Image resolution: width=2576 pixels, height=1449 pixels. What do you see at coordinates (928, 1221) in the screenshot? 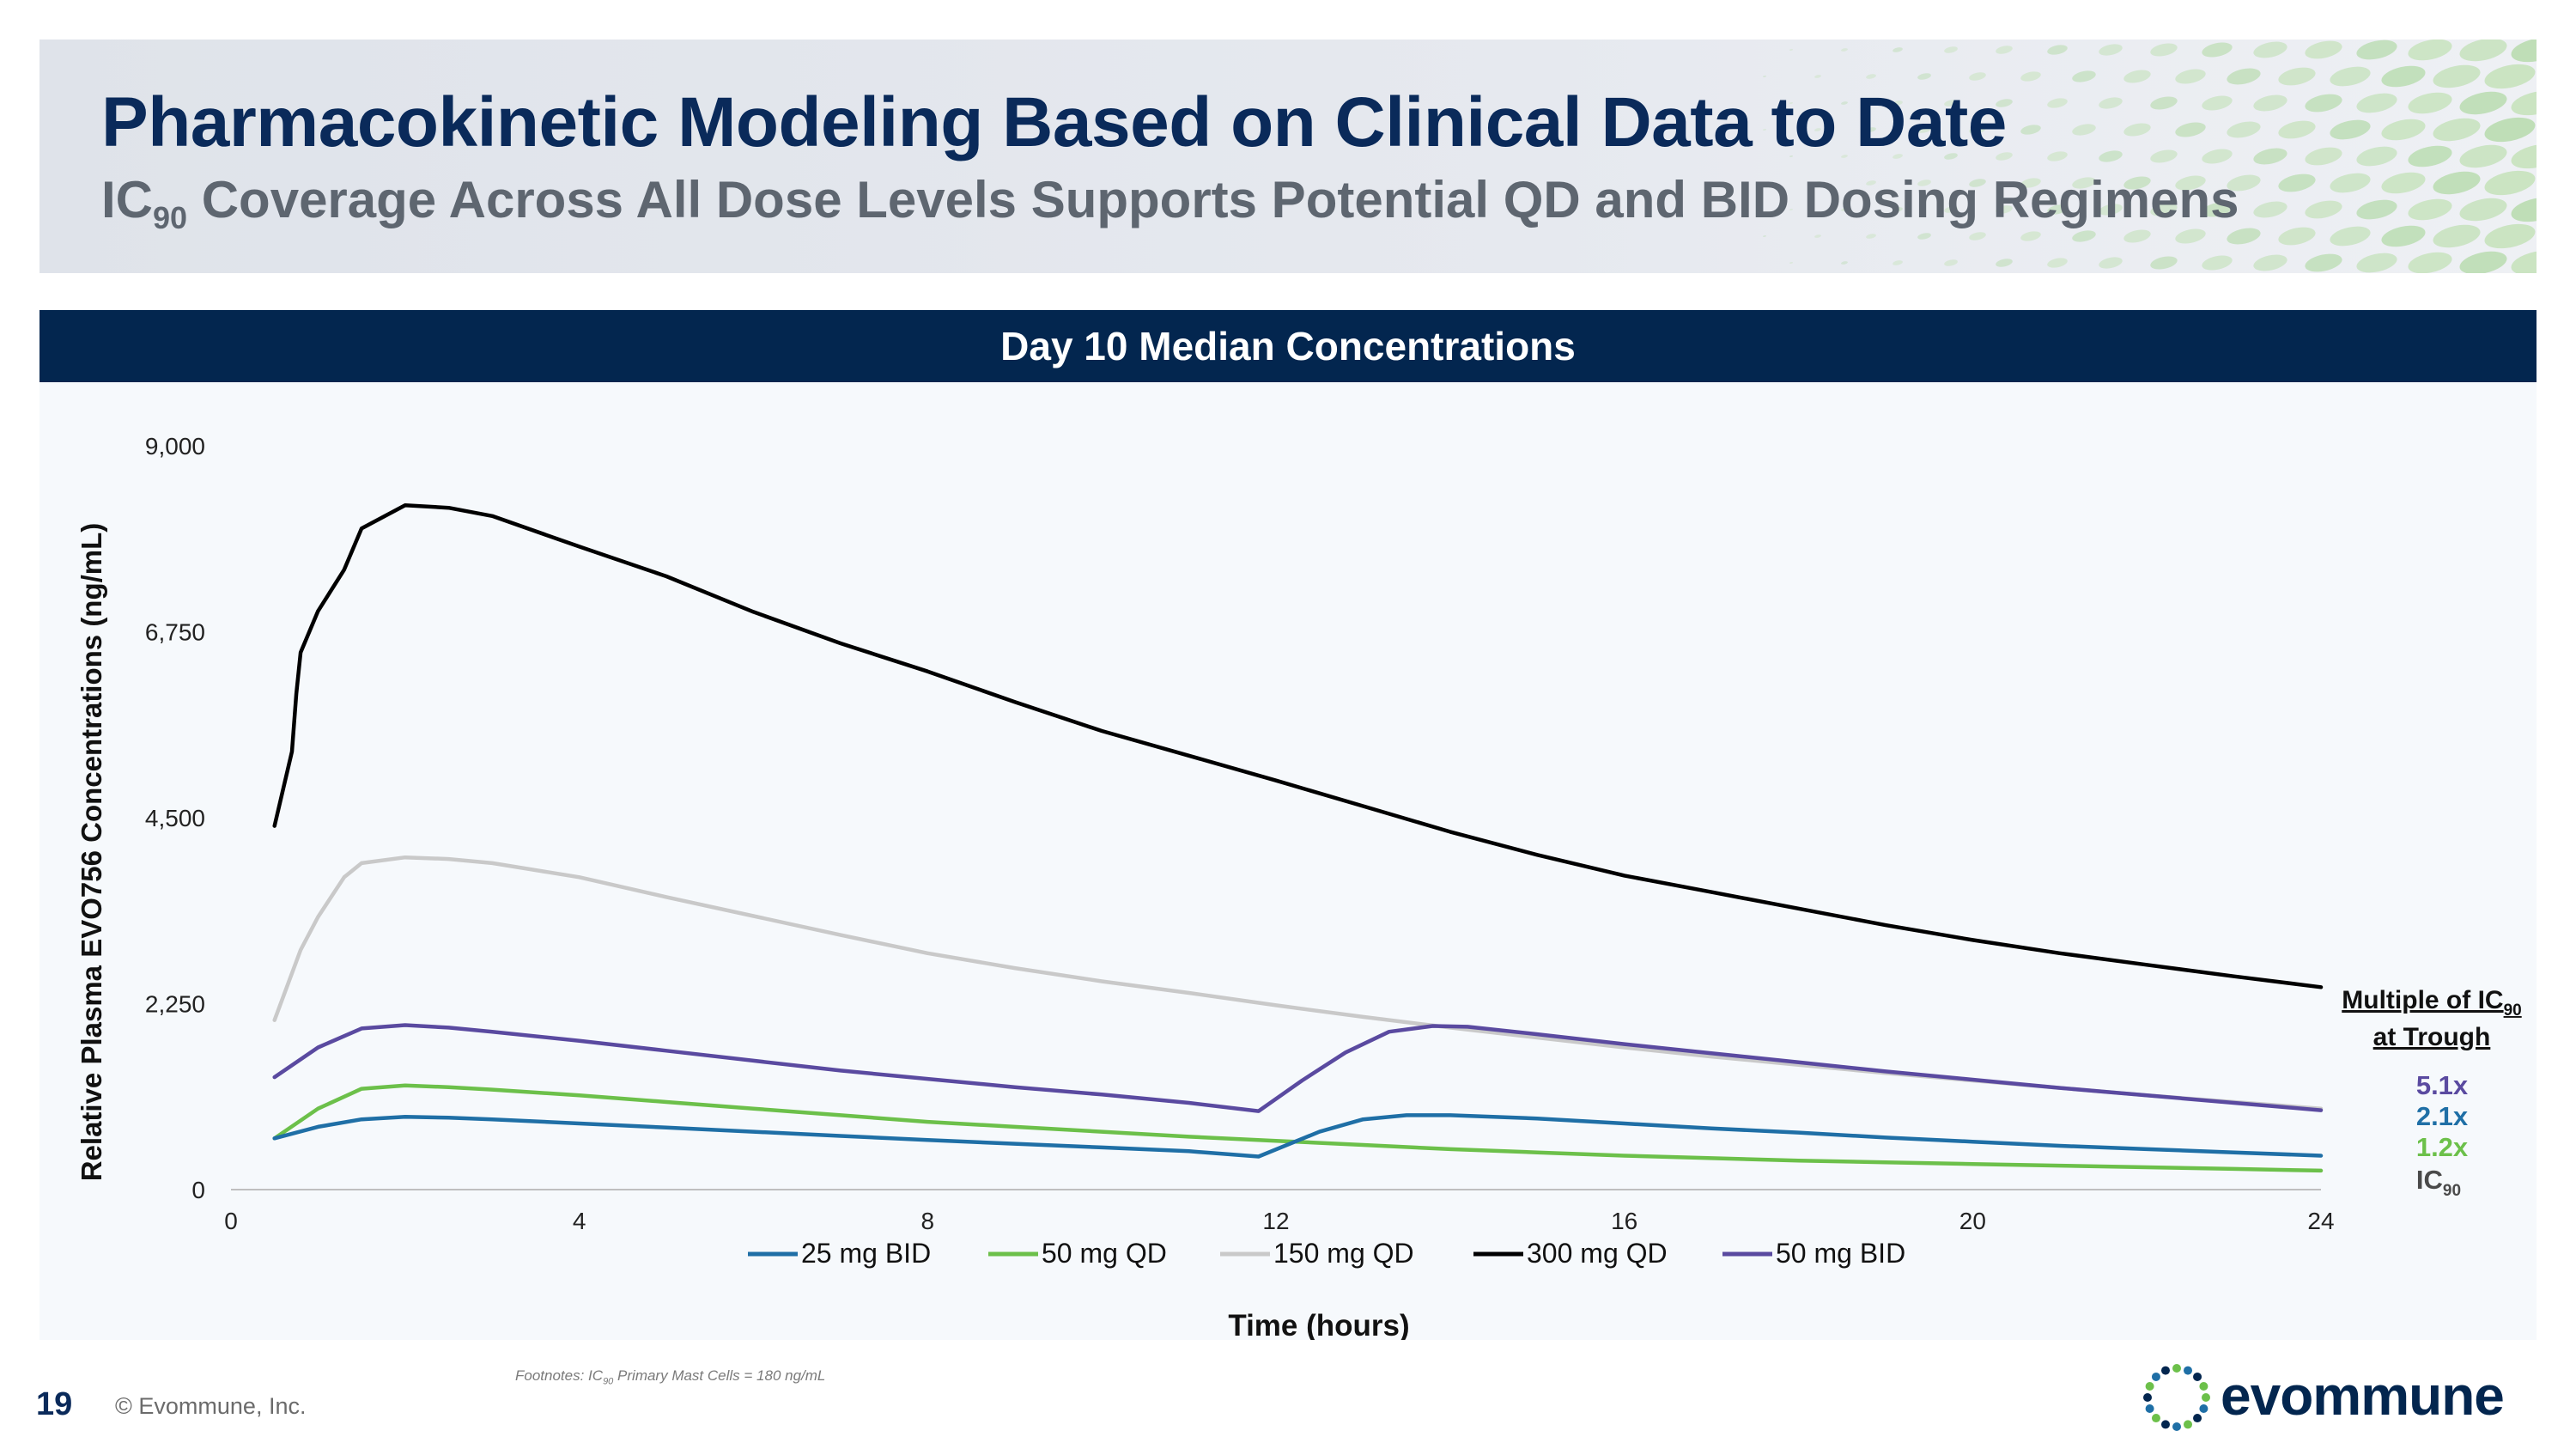
I see `x-tick-label: 8` at bounding box center [928, 1221].